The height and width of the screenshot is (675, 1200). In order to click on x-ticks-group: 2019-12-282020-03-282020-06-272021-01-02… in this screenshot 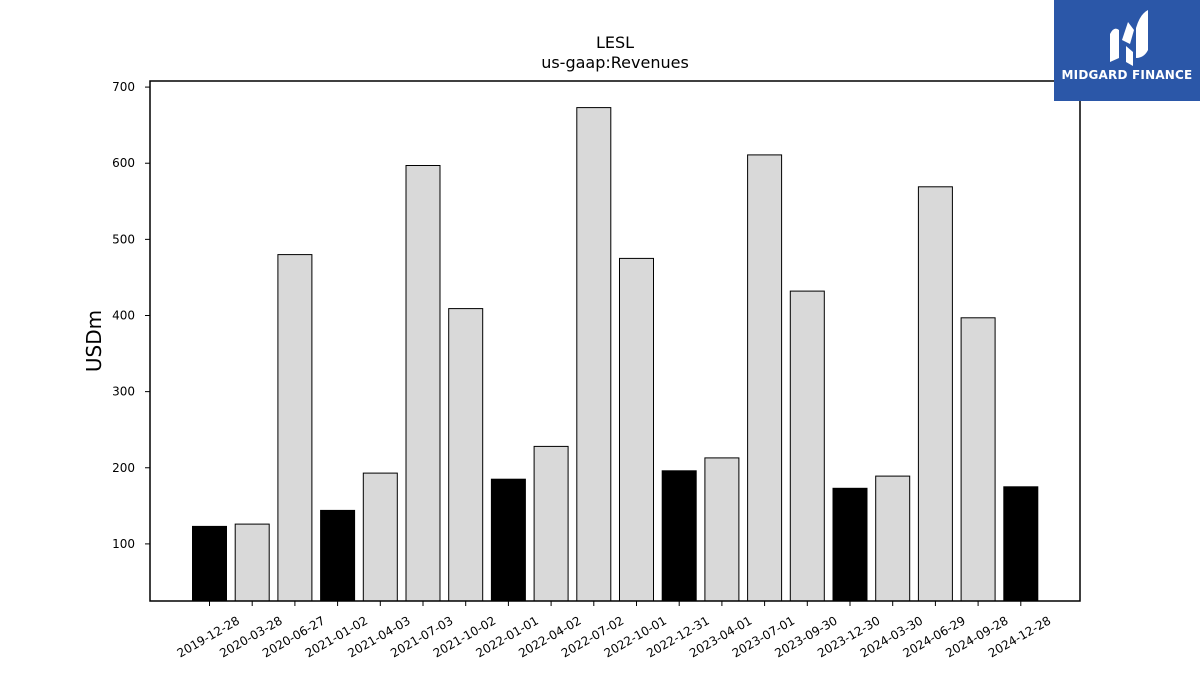, I will do `click(614, 630)`.